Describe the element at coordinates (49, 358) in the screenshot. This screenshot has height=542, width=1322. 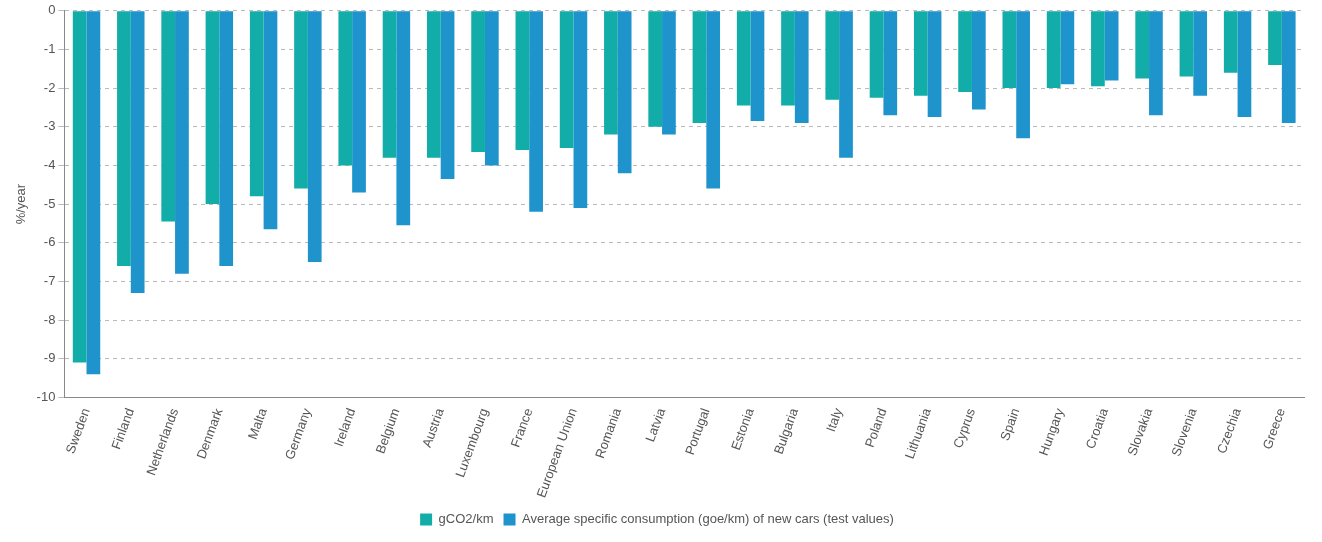
I see `y-tick-label: -9` at that location.